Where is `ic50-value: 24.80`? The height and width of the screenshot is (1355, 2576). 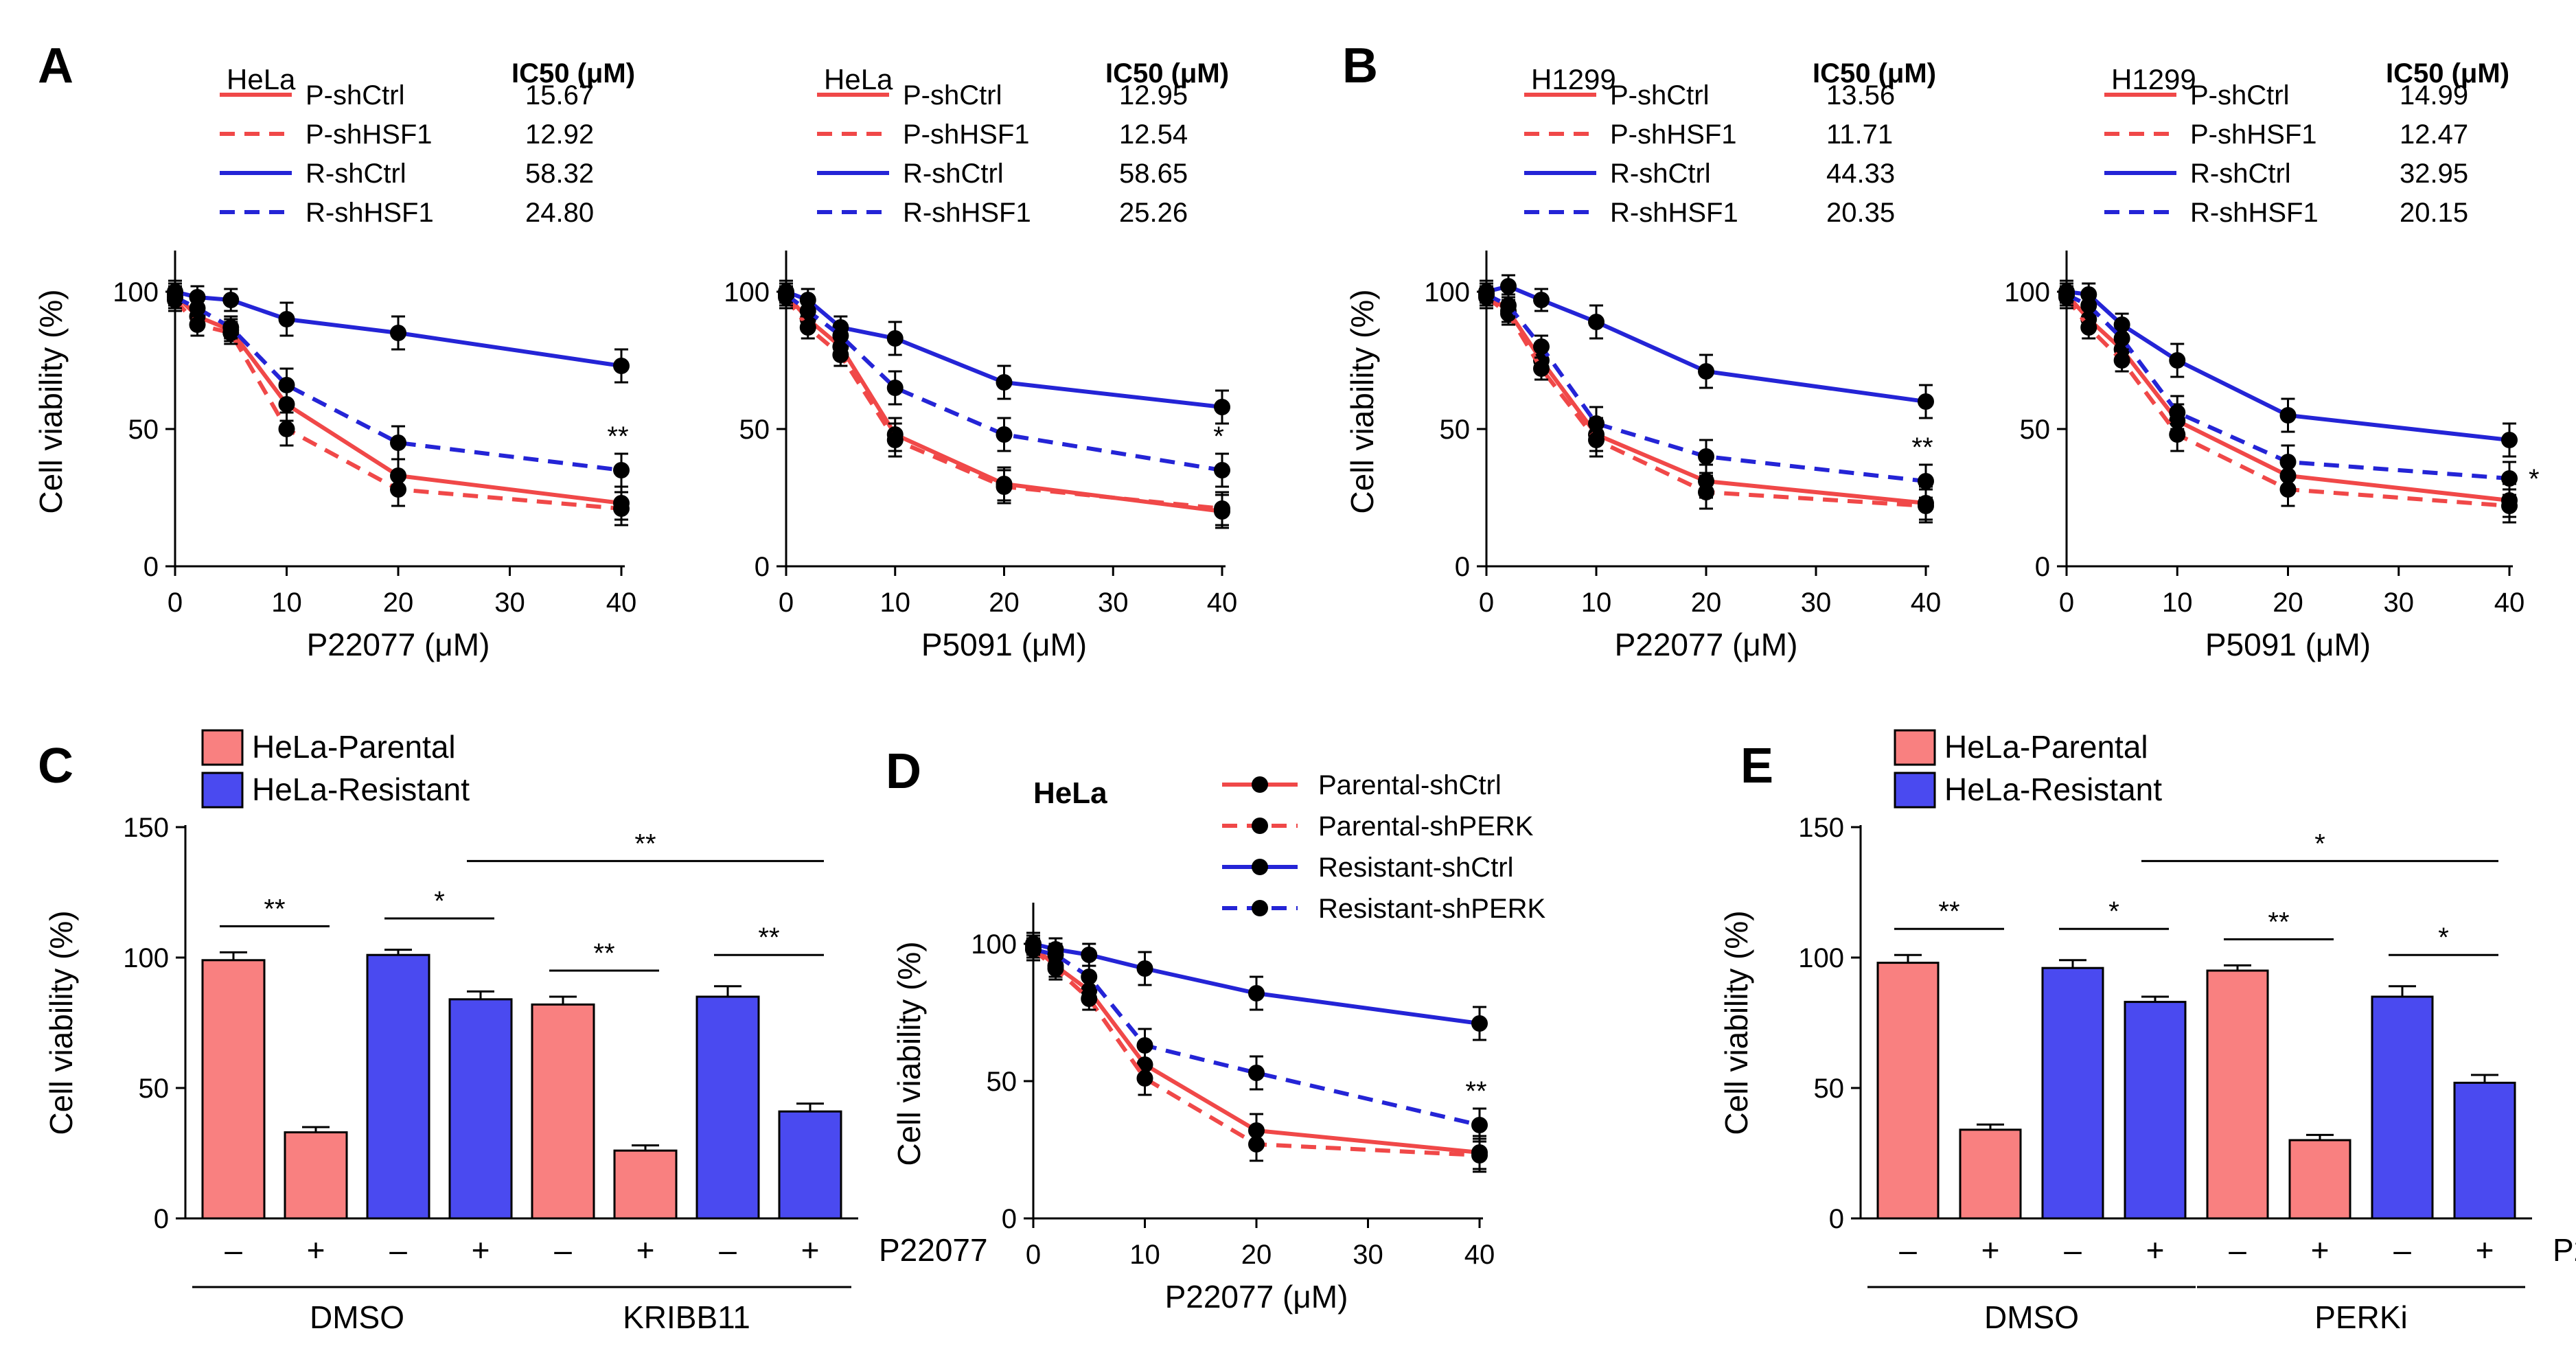
ic50-value: 24.80 is located at coordinates (559, 213).